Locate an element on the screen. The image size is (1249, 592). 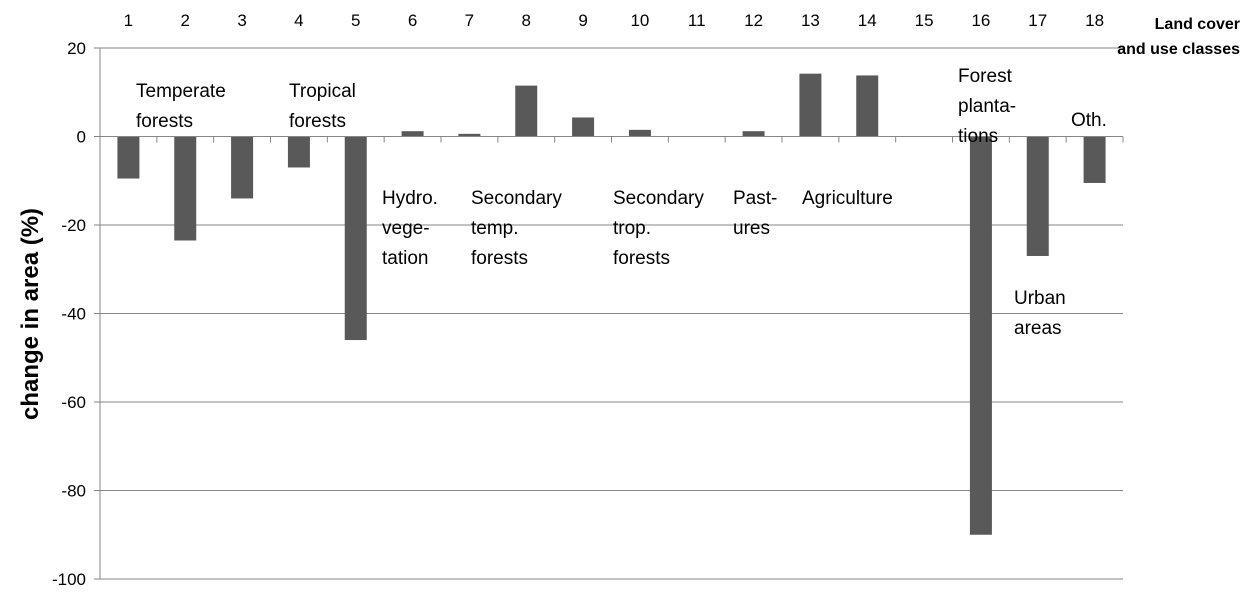
annotation-label: ures is located at coordinates (751, 228).